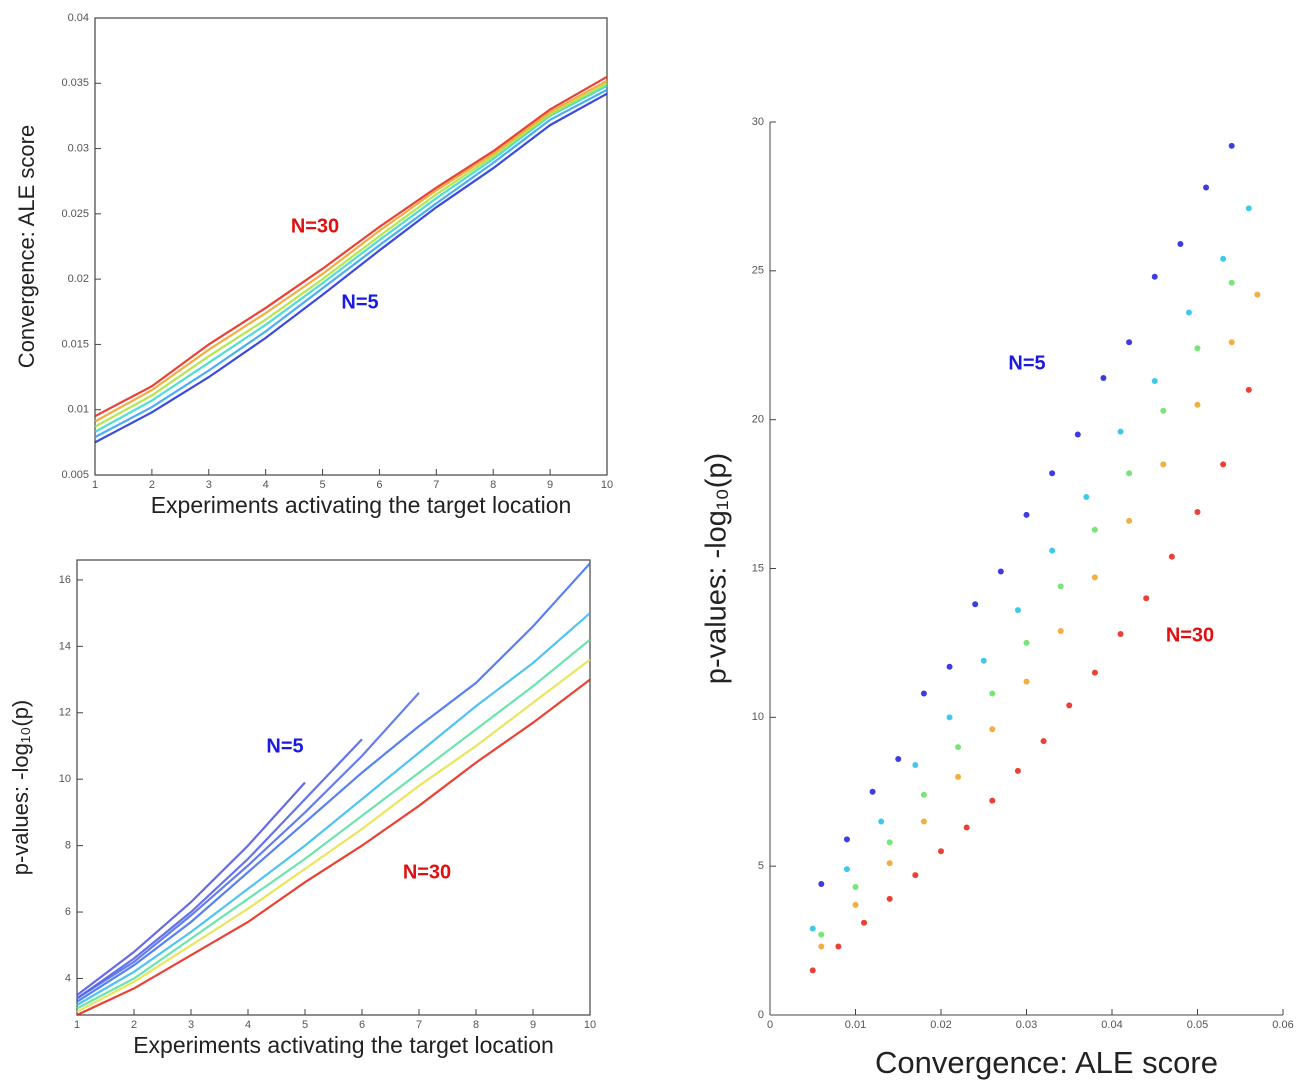 The width and height of the screenshot is (1310, 1084). Describe the element at coordinates (1282, 1025) in the screenshot. I see `x-tick-label: 0.06` at that location.